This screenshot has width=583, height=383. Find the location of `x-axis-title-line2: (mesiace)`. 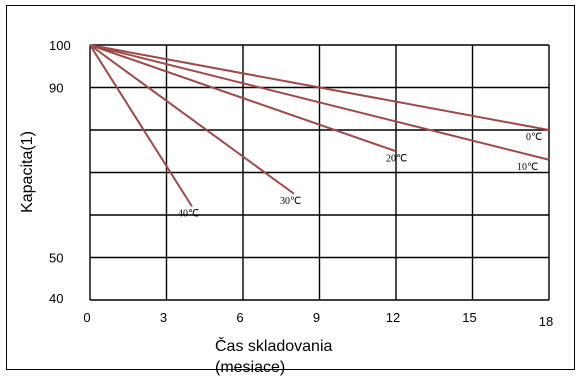

x-axis-title-line2: (mesiace) is located at coordinates (250, 367).